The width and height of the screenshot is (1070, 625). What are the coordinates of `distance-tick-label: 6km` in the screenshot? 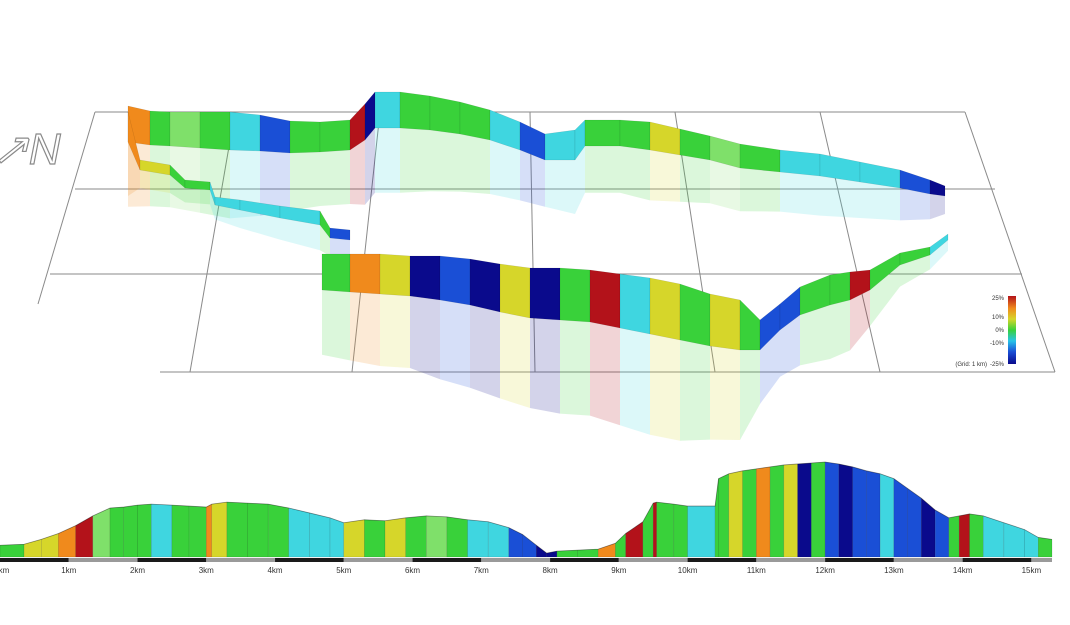 It's located at (412, 570).